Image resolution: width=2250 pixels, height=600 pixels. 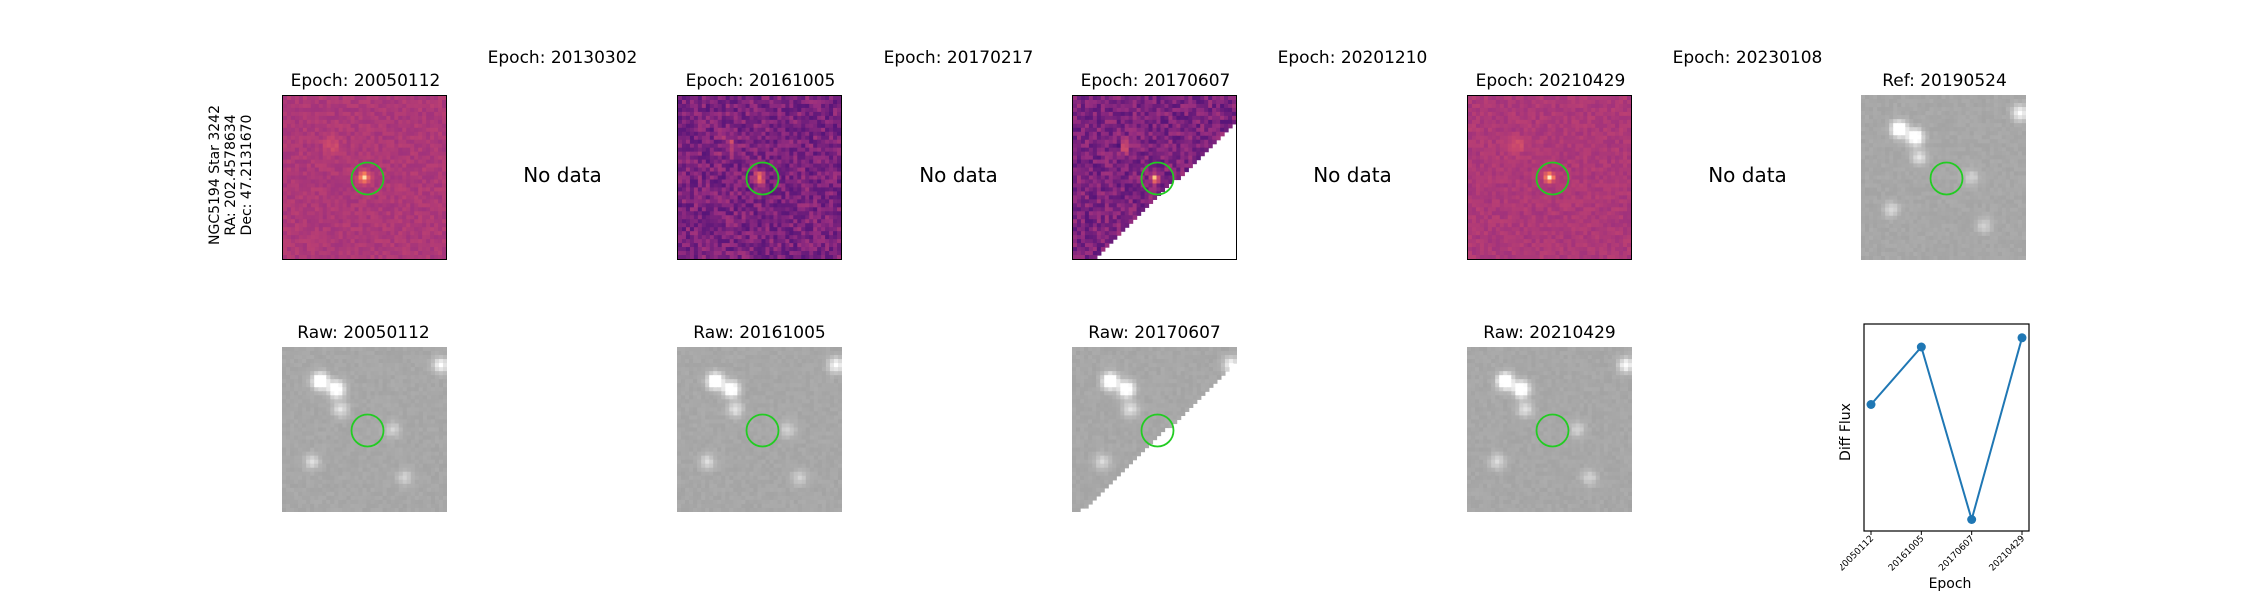 I want to click on raw-title-4: Raw: 20210429, so click(x=1549, y=333).